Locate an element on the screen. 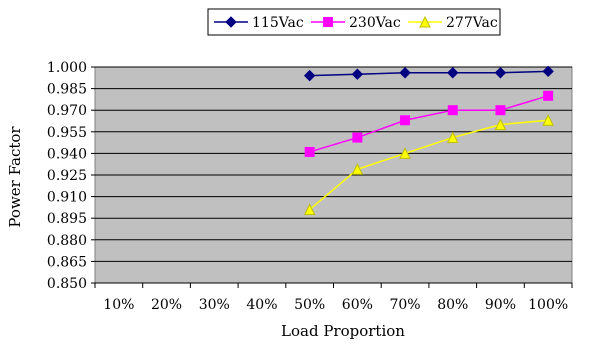 This screenshot has height=349, width=589. series-277Vac is located at coordinates (428, 165).